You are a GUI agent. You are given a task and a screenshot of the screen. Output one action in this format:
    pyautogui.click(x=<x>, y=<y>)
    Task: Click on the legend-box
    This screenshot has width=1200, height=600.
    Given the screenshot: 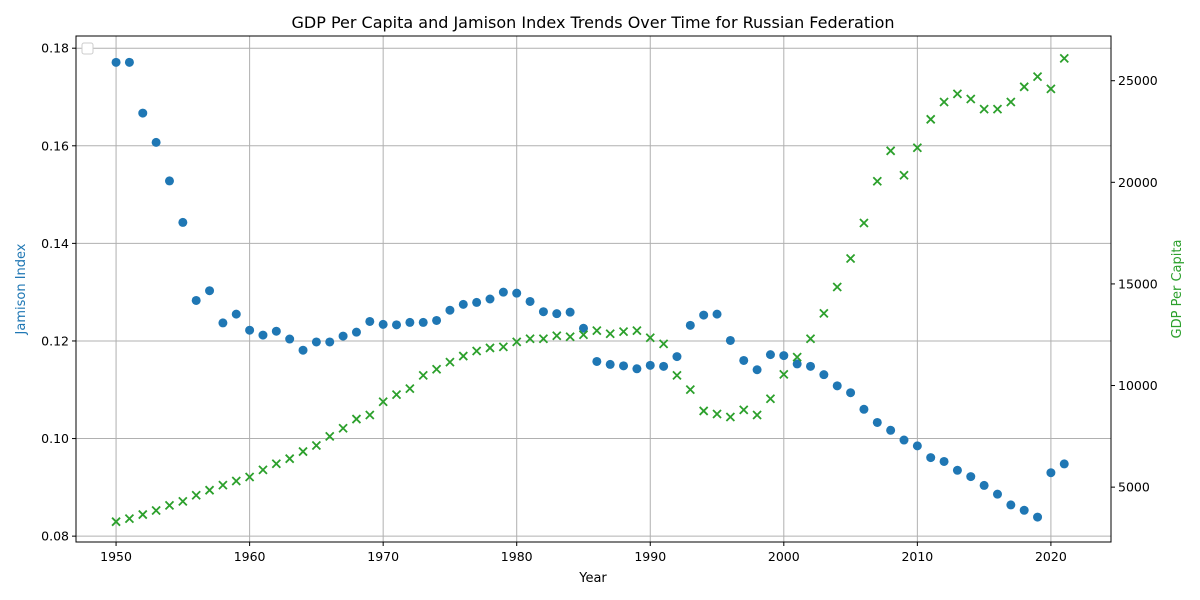 What is the action you would take?
    pyautogui.click(x=87, y=48)
    